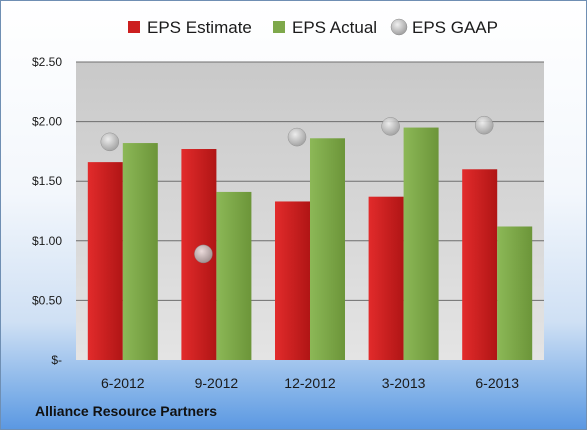  Describe the element at coordinates (497, 383) in the screenshot. I see `x-category-label: 6-2013` at that location.